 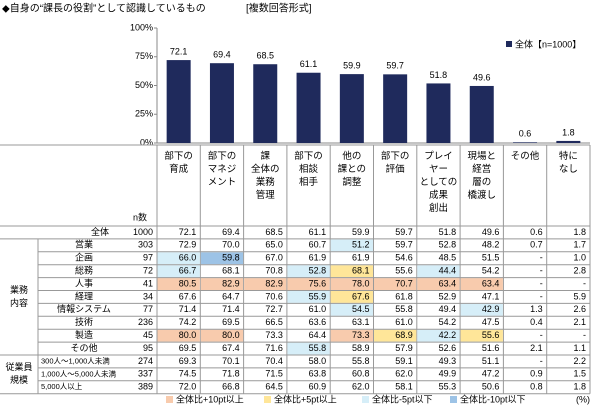 What do you see at coordinates (318, 322) in the screenshot?
I see `cell: 63.6` at bounding box center [318, 322].